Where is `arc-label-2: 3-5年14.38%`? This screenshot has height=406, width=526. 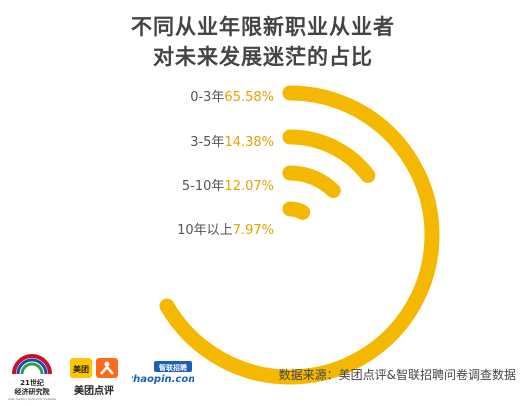 arc-label-2: 3-5年14.38% is located at coordinates (232, 142).